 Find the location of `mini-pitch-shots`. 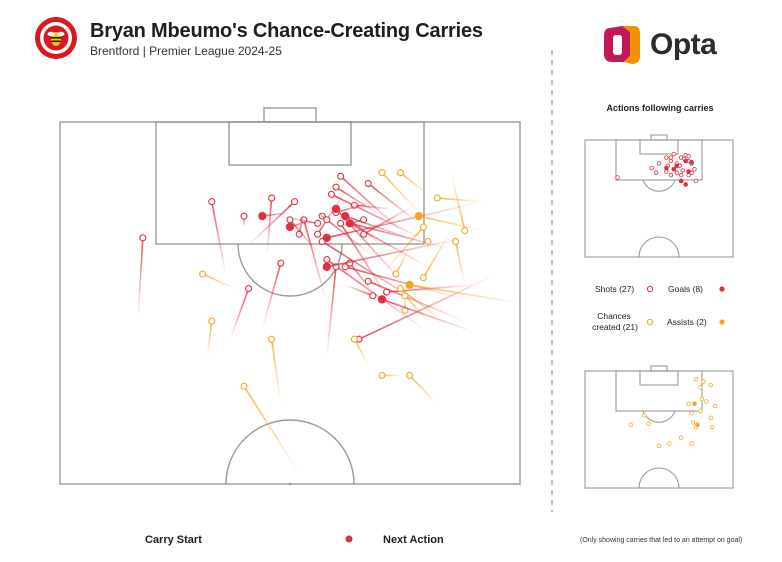

mini-pitch-shots is located at coordinates (659, 196).